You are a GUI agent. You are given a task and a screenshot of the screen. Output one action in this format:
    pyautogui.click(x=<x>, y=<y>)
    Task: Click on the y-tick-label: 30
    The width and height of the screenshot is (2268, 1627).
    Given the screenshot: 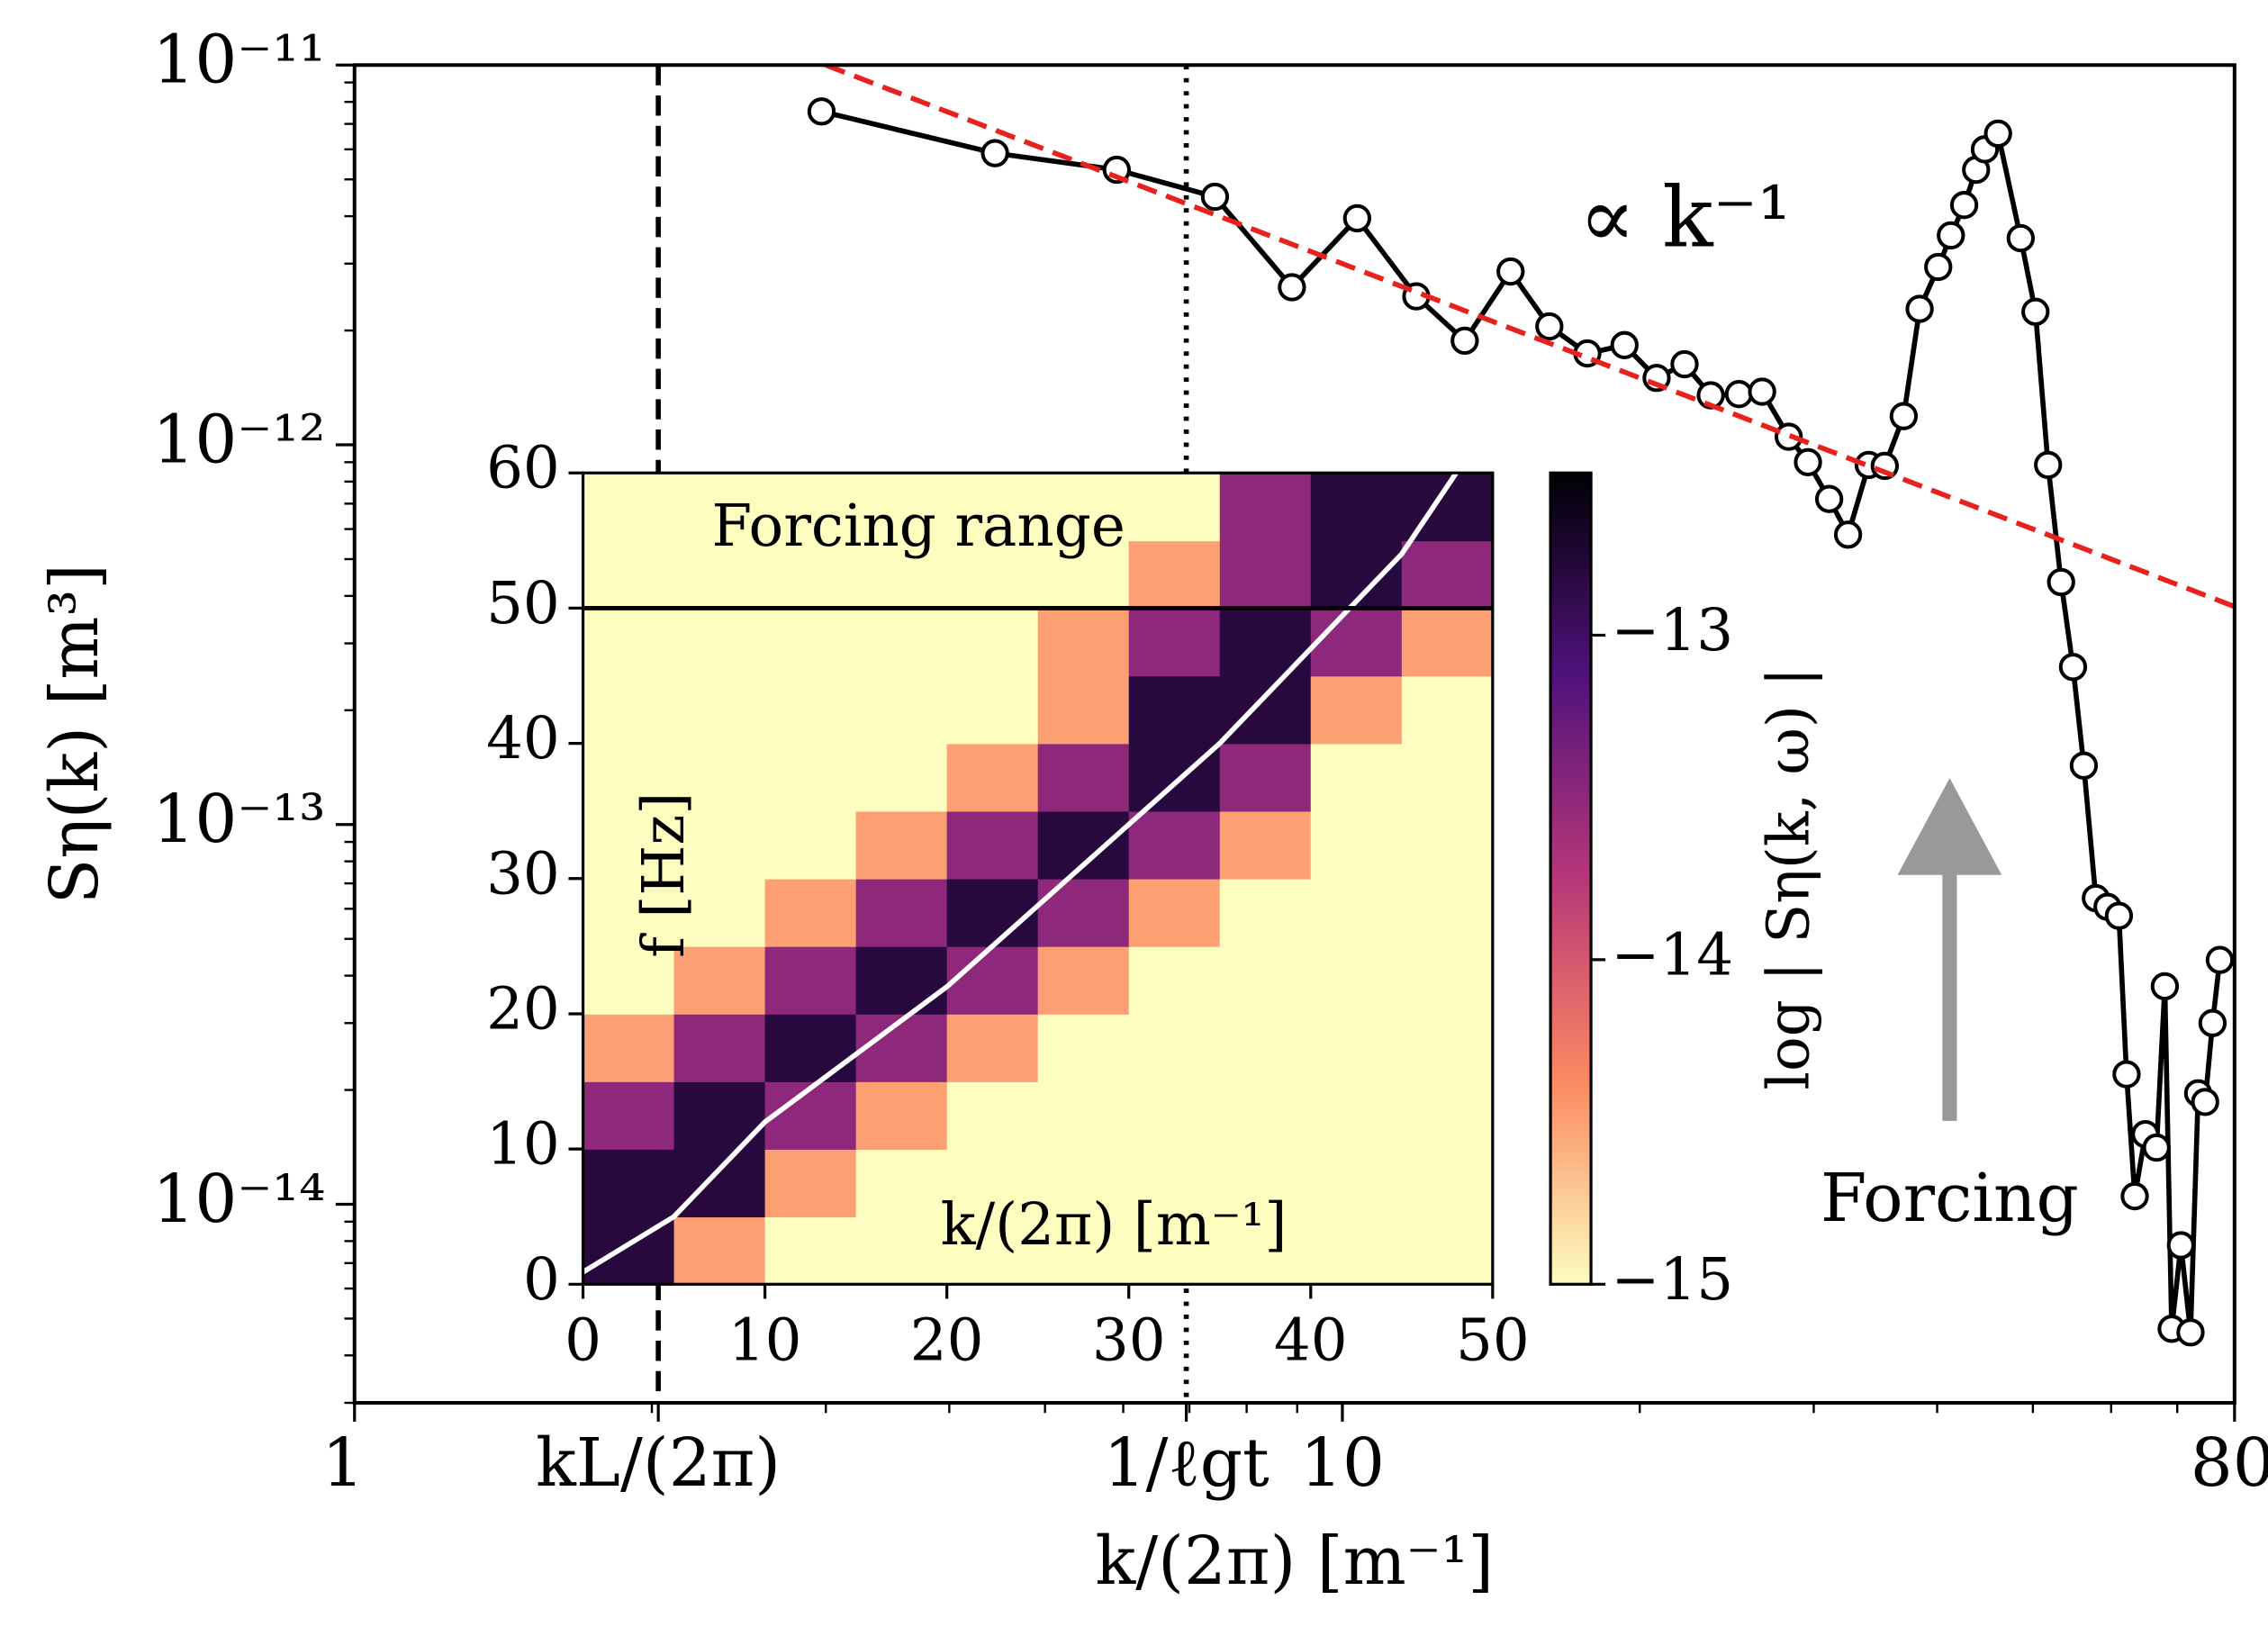 What is the action you would take?
    pyautogui.click(x=523, y=874)
    